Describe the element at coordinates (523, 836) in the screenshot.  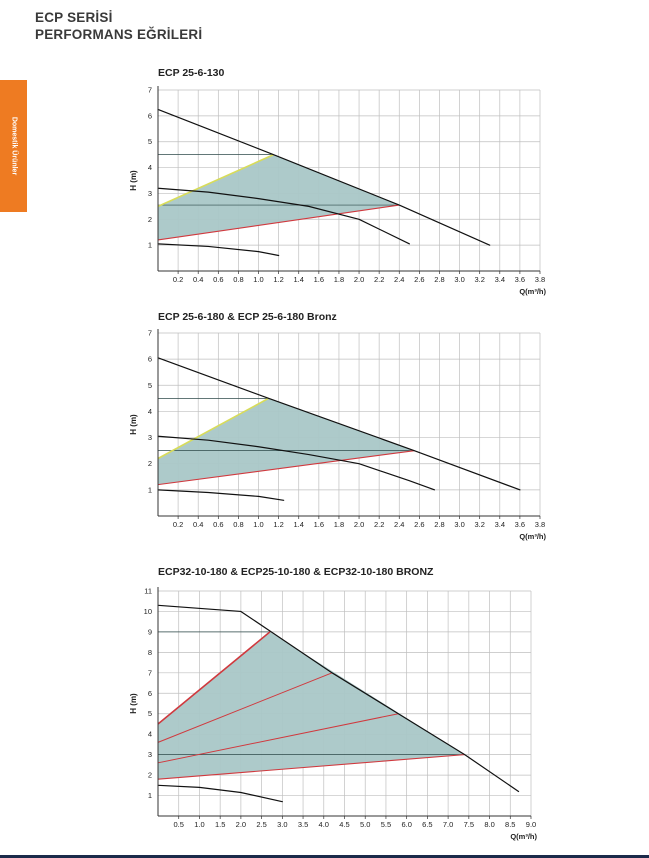
I see `chart-3-xlabel: Q(m³/h)` at that location.